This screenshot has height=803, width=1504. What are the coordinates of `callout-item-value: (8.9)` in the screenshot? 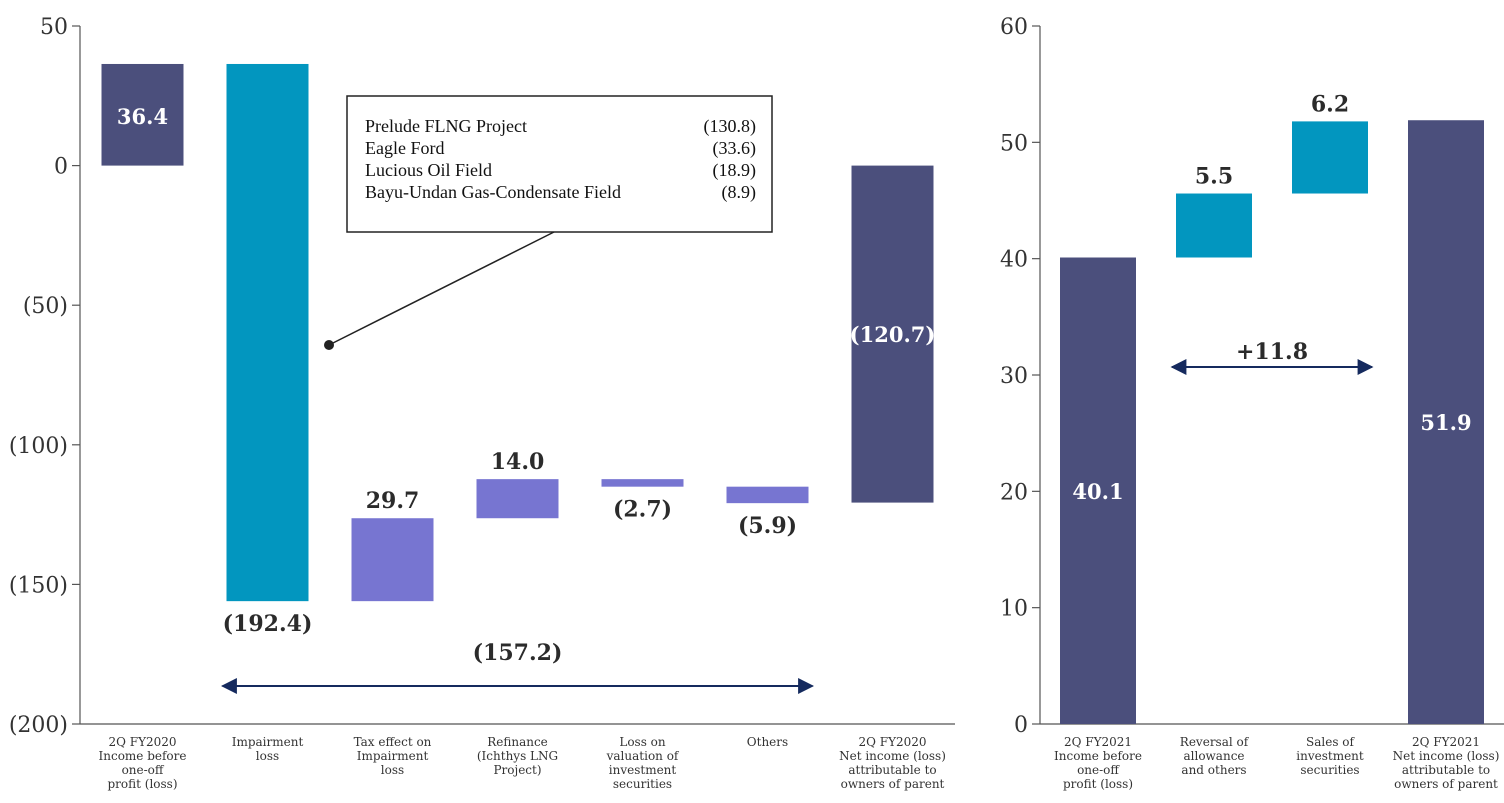 It's located at (739, 192).